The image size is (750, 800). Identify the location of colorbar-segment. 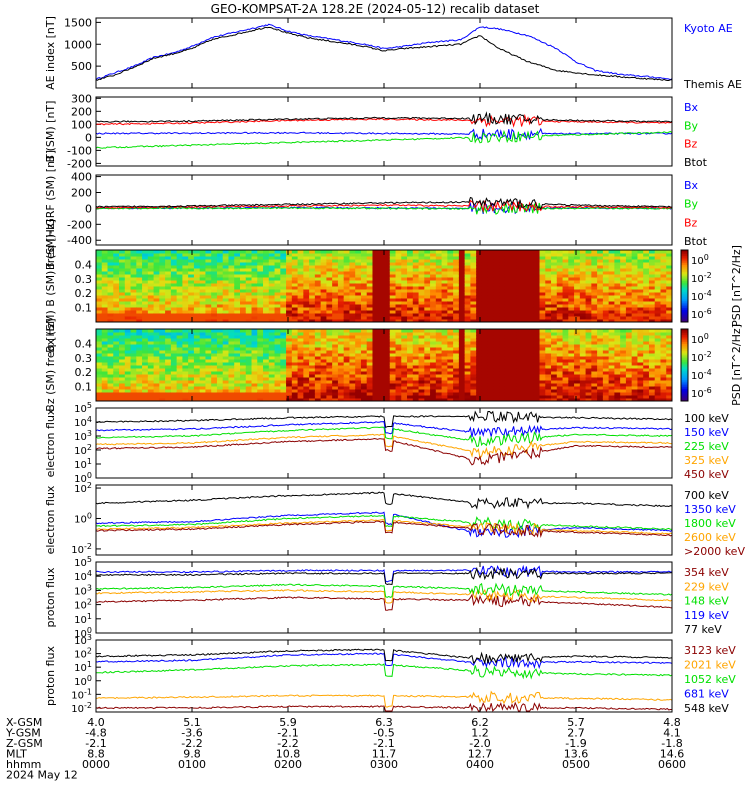
(684, 278).